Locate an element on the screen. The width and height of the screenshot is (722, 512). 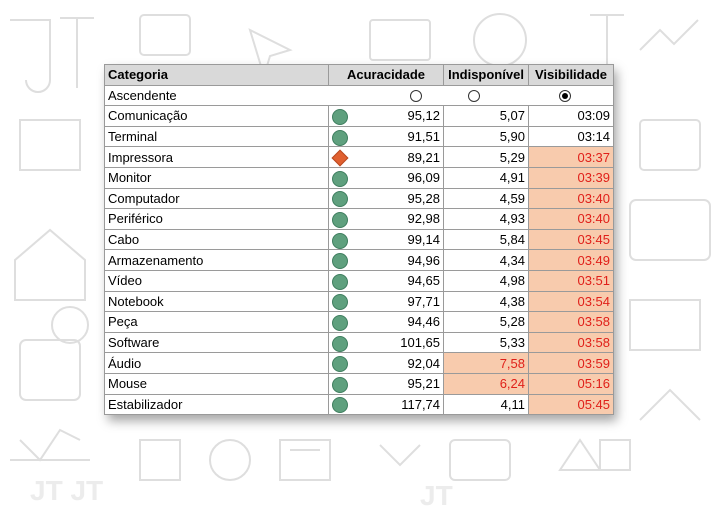
cell-category: Vídeo is located at coordinates (216, 280).